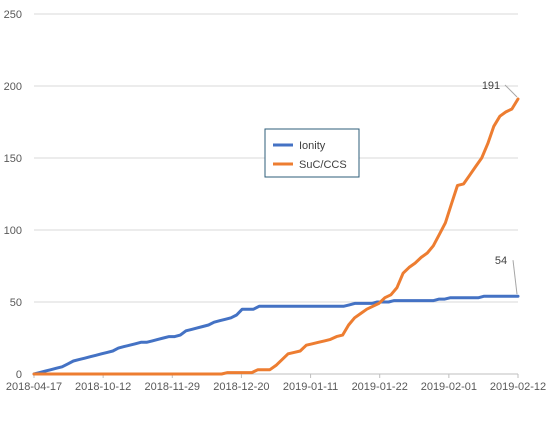 Image resolution: width=554 pixels, height=436 pixels. What do you see at coordinates (449, 387) in the screenshot?
I see `x-tick-label: 2019-02-01` at bounding box center [449, 387].